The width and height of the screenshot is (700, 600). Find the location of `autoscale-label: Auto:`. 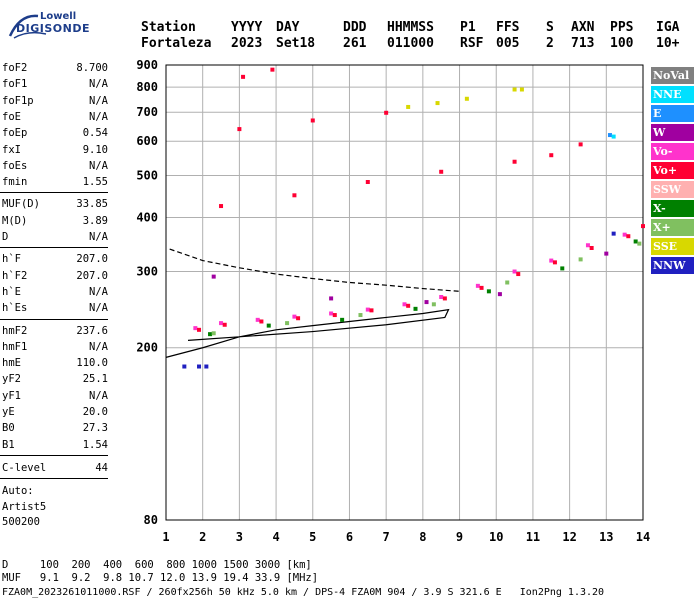

autoscale-label: Auto: is located at coordinates (18, 491).